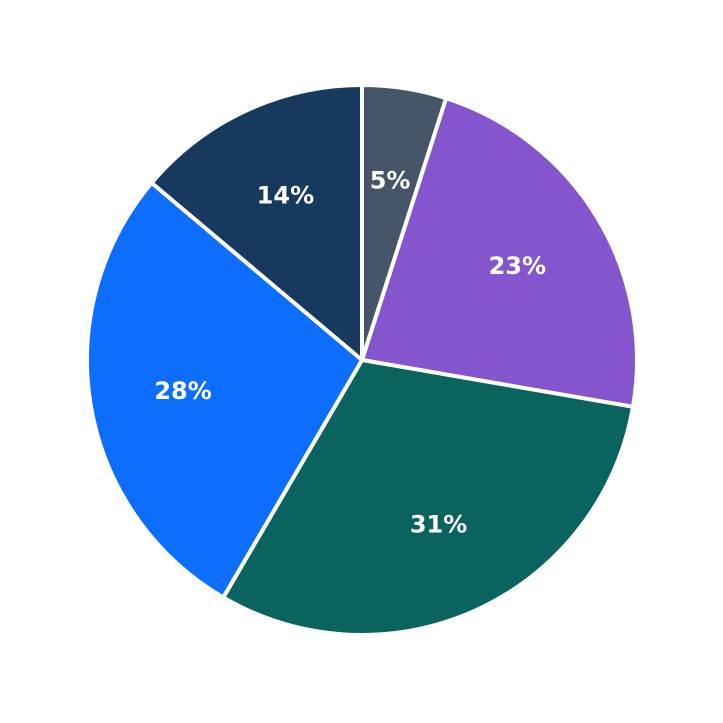  What do you see at coordinates (390, 181) in the screenshot?
I see `slice-label-5pct: 5%` at bounding box center [390, 181].